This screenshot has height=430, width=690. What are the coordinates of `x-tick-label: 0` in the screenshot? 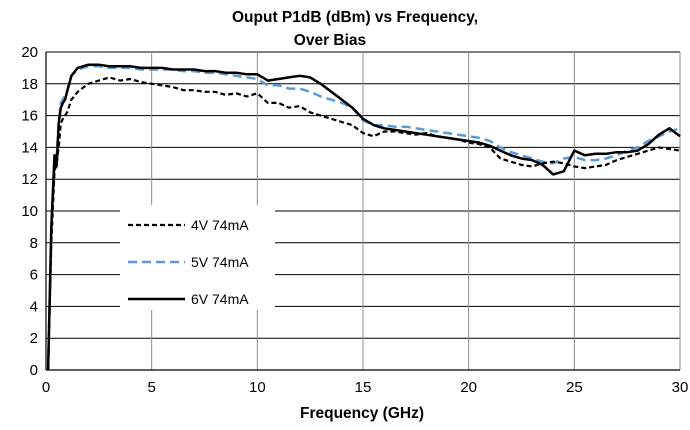 It's located at (46, 387).